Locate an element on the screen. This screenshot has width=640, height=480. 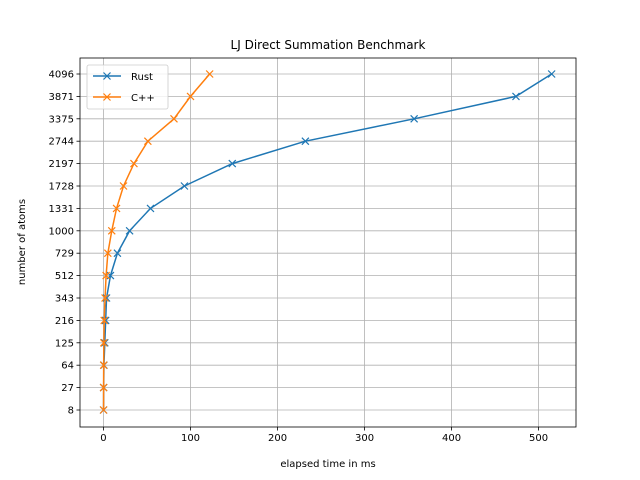
y-tick-label-14: 3871 is located at coordinates (61, 97).